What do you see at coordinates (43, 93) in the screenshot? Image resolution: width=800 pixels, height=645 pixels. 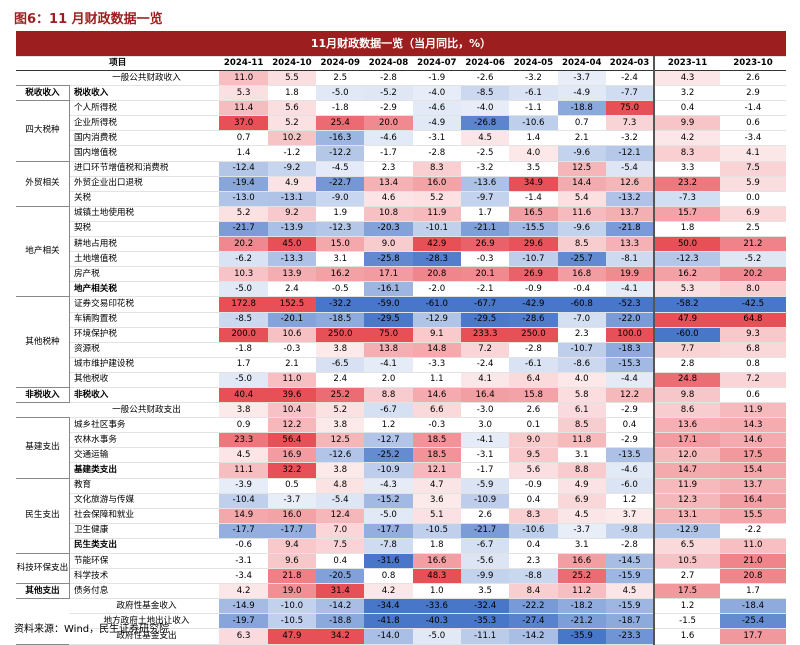 I see `group-label: 税收收入` at bounding box center [43, 93].